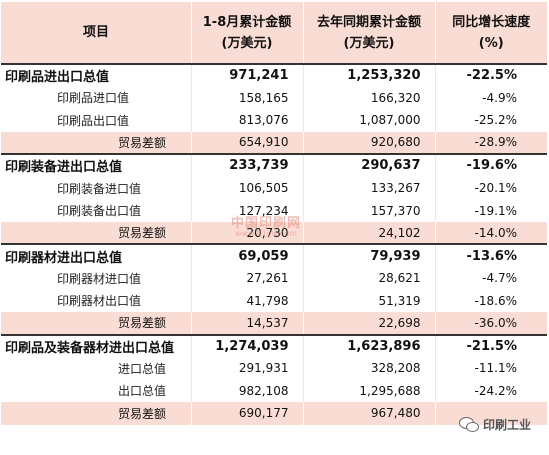  What do you see at coordinates (369, 368) in the screenshot?
I see `row-previous: 328,208` at bounding box center [369, 368].